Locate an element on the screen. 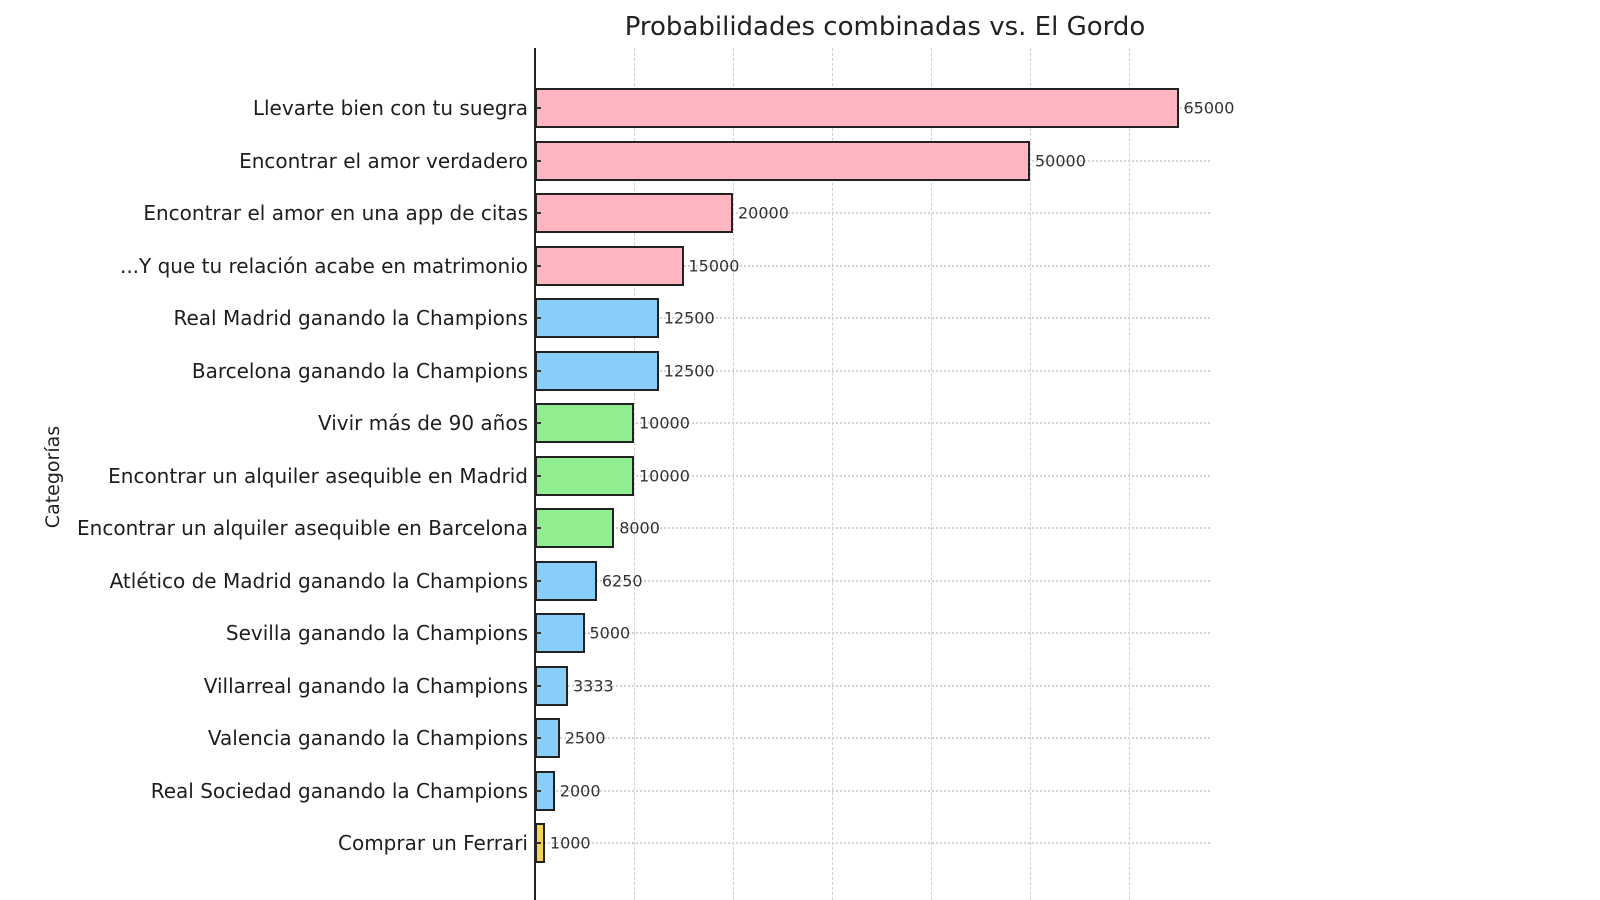 The height and width of the screenshot is (900, 1600). category-label: Llevarte bien con tu suegra is located at coordinates (390, 108).